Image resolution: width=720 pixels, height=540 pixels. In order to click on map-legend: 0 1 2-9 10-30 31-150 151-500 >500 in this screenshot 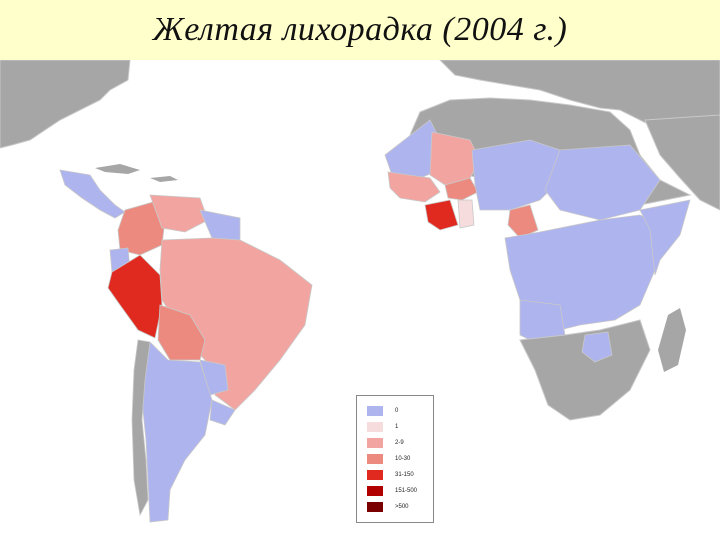, I will do `click(395, 459)`.